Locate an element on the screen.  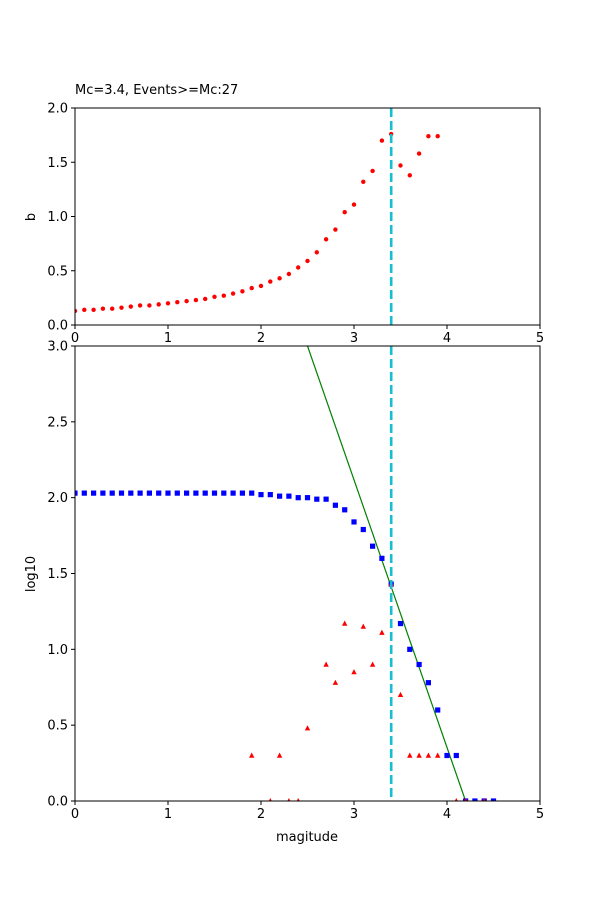
bottom-xtick-label: 1 is located at coordinates (168, 814).